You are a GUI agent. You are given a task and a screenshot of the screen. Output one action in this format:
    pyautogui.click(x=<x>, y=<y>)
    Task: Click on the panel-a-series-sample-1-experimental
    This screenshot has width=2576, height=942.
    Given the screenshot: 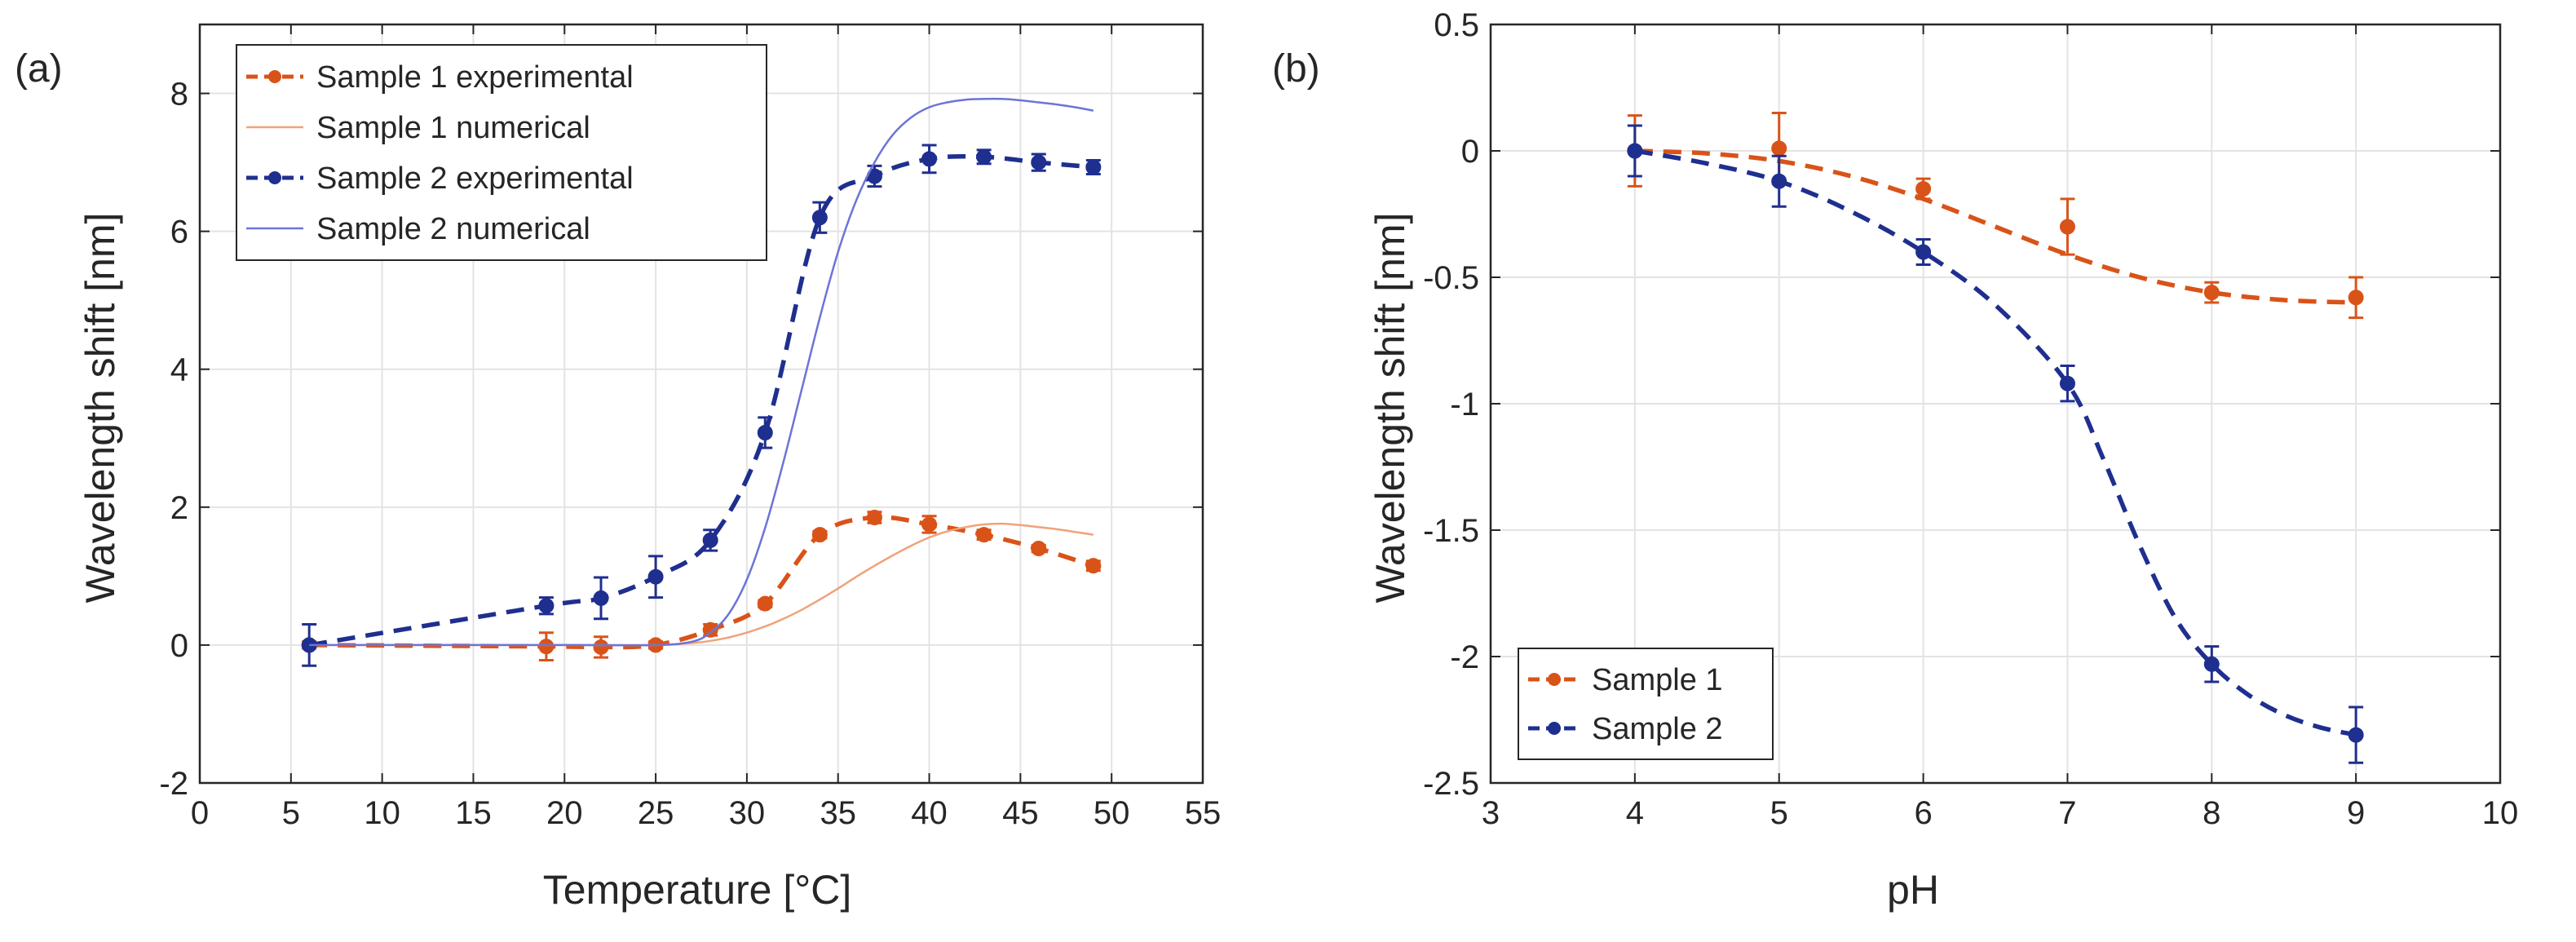 What is the action you would take?
    pyautogui.click(x=701, y=586)
    